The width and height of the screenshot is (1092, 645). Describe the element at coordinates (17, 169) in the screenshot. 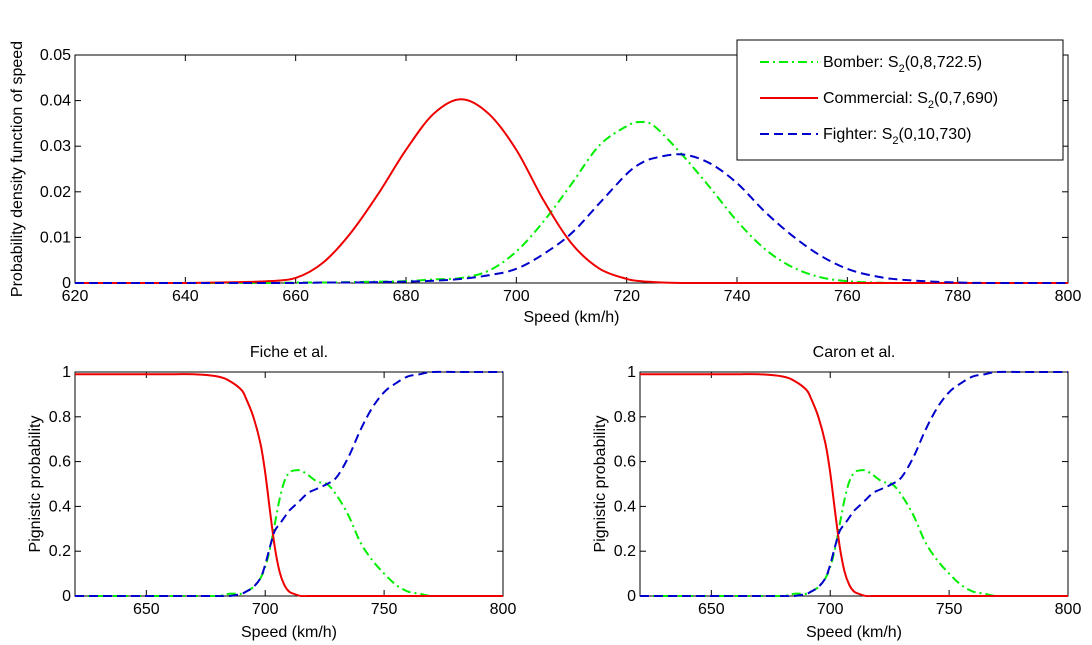

I see `y-axis-label: Probability density function of speed` at that location.